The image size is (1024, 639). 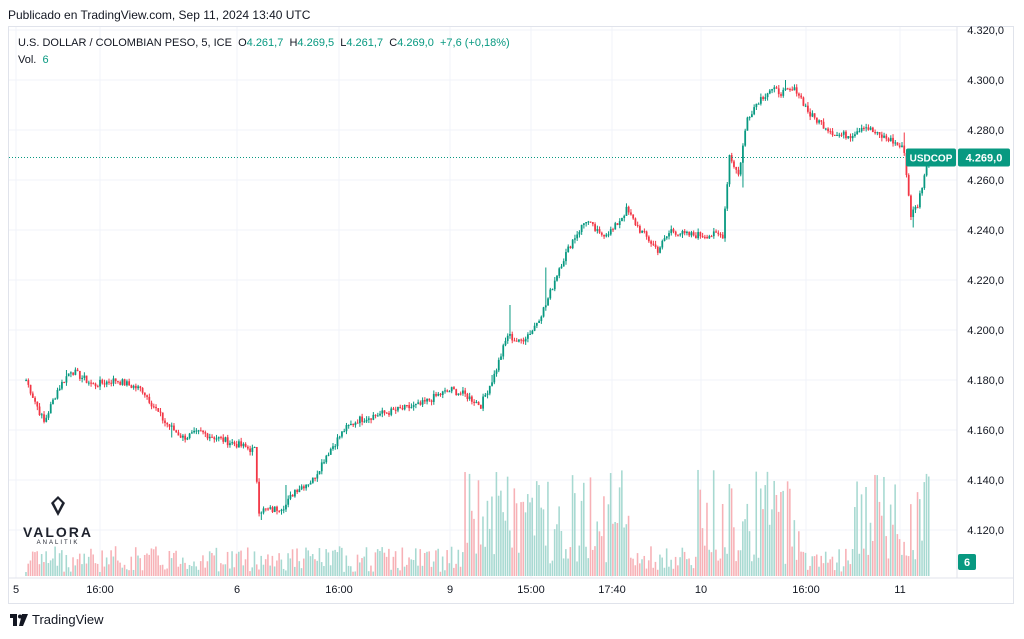 I want to click on change-value: +7,6 (+0,18%), so click(x=474, y=43).